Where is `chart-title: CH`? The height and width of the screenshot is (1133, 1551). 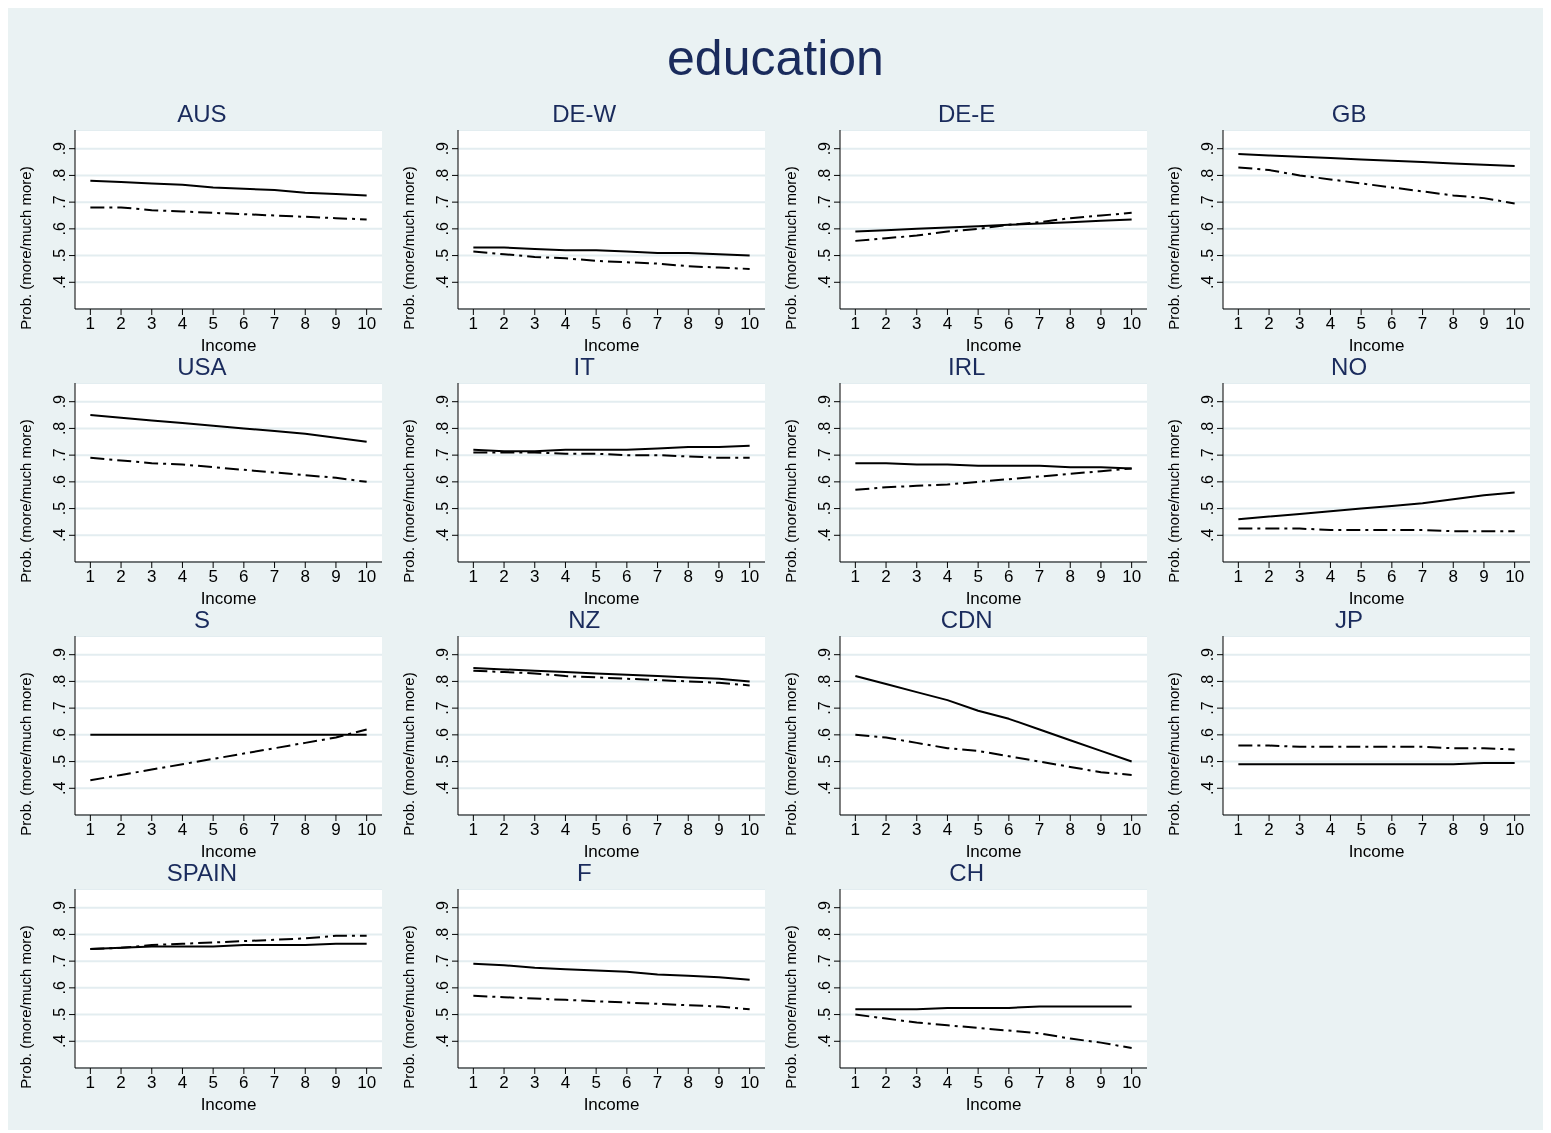 chart-title: CH is located at coordinates (966, 873).